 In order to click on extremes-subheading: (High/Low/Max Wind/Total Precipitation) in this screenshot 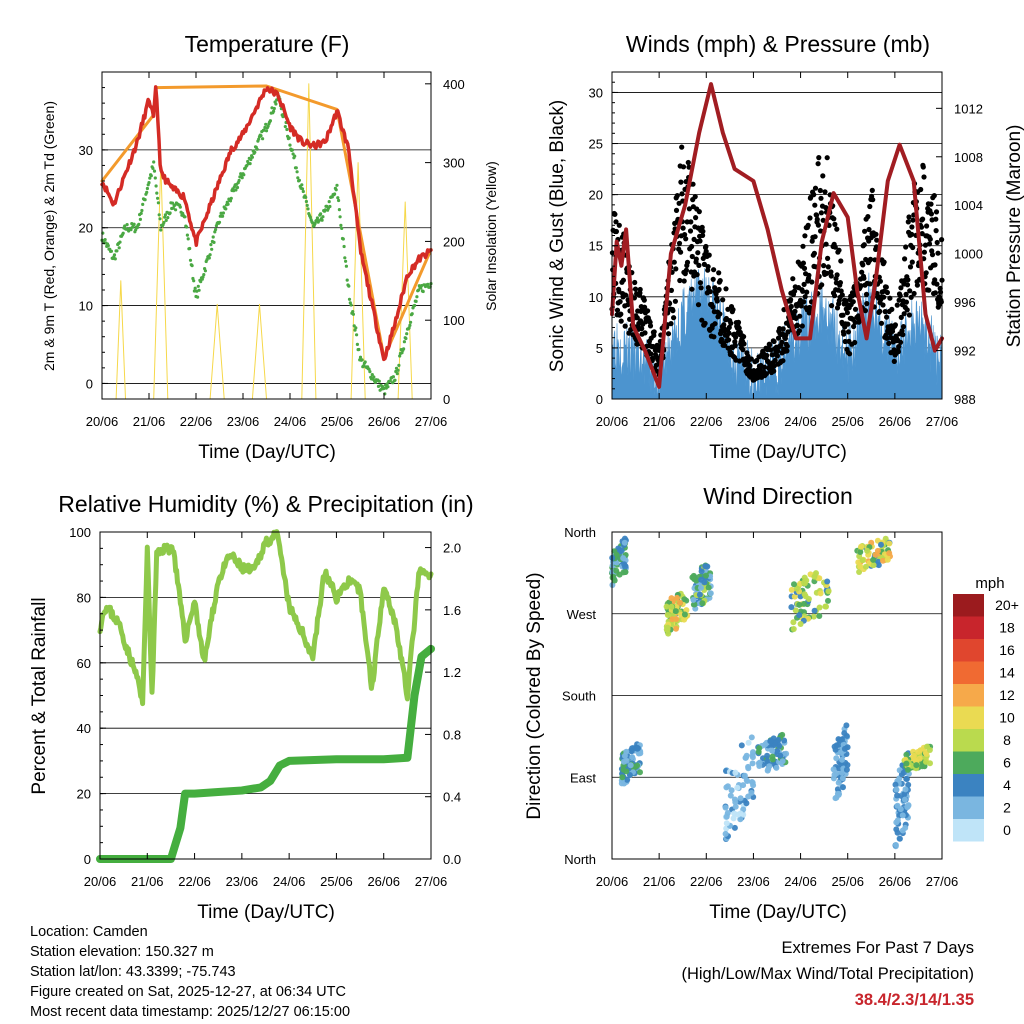, I will do `click(827, 974)`.